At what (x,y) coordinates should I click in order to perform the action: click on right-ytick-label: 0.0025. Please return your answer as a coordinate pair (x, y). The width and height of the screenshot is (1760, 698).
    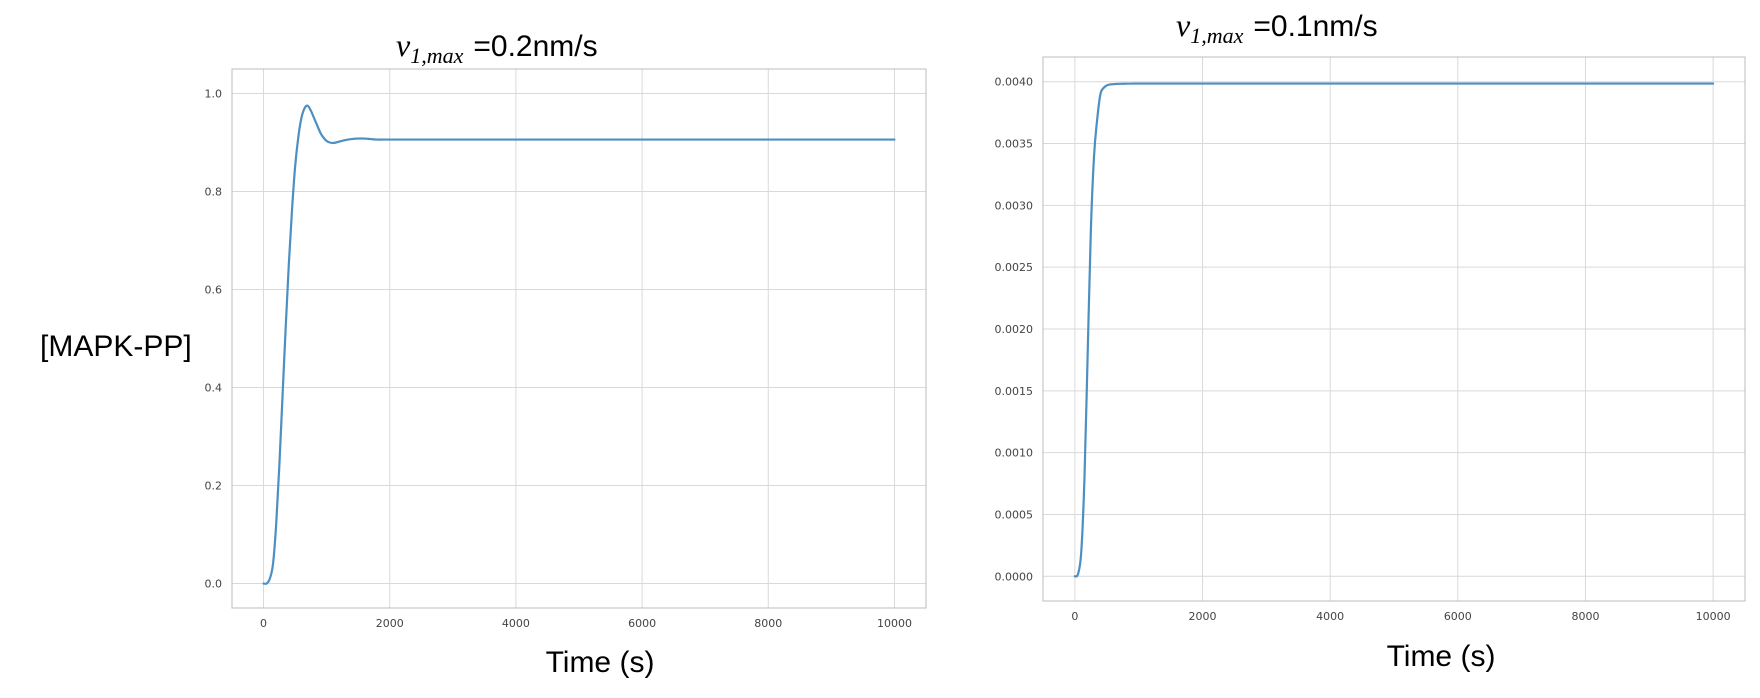
    Looking at the image, I should click on (1014, 267).